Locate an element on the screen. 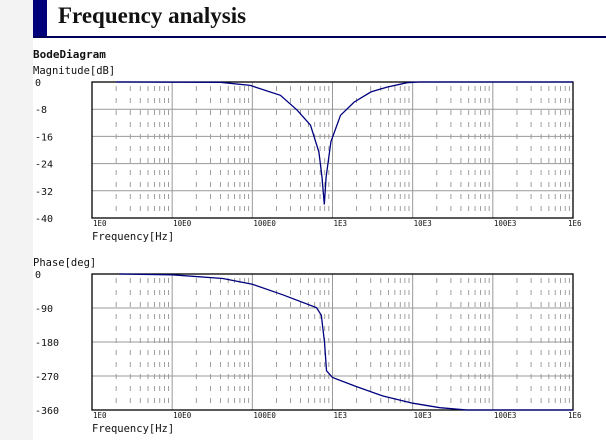  chart-title: BodeDiagram is located at coordinates (69, 54).